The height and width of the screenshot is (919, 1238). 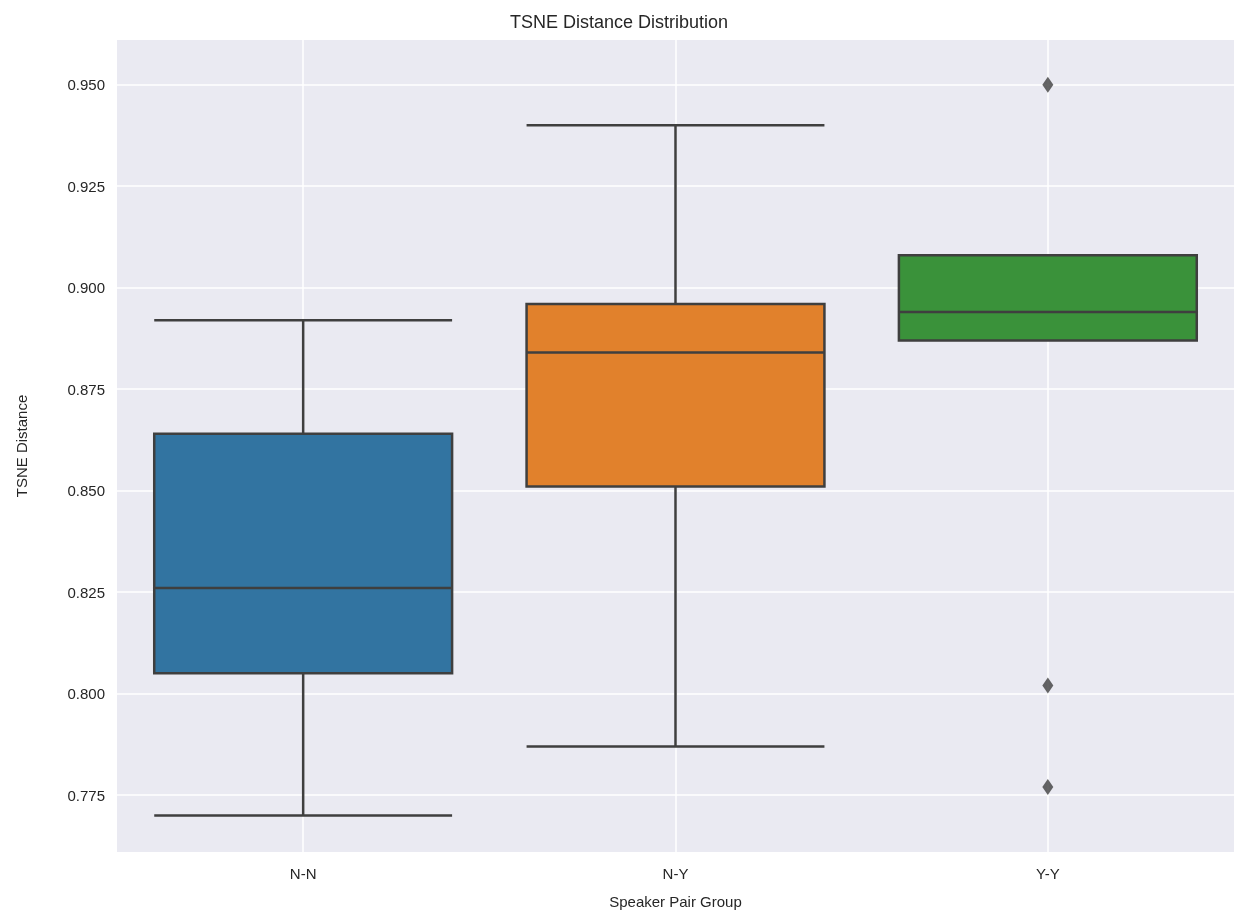 I want to click on y-tick-label: 0.875, so click(x=86, y=389).